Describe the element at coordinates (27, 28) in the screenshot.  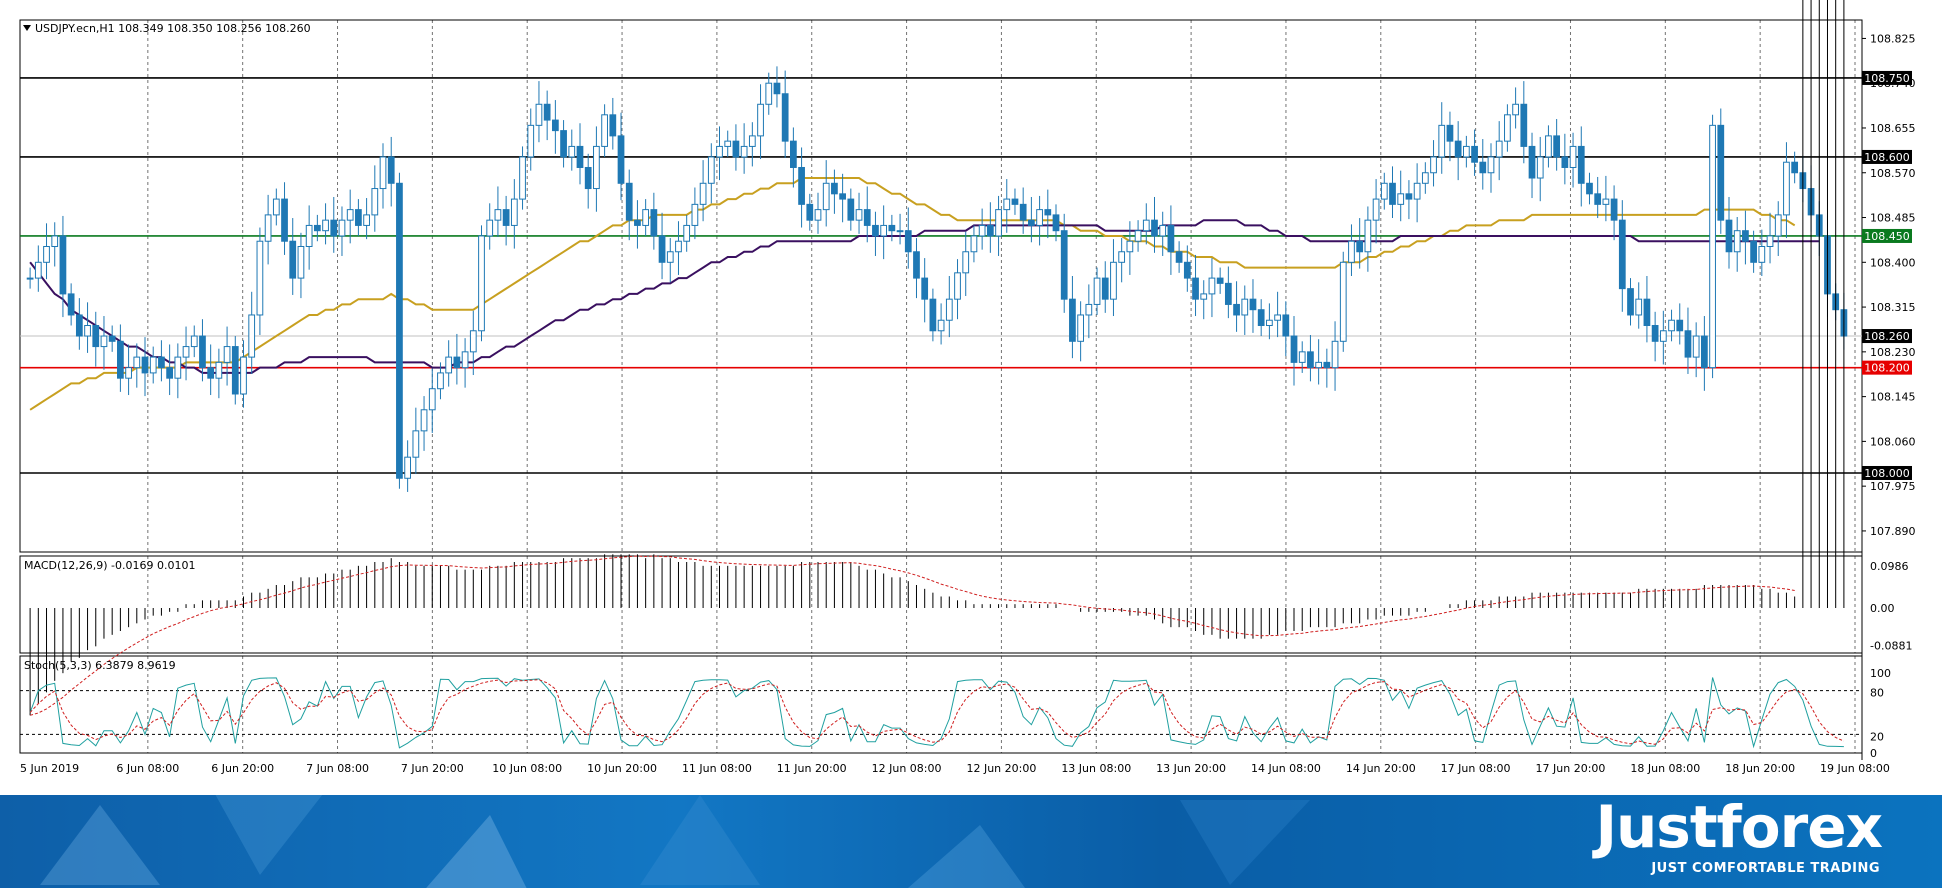
I see `dropdown-arrow-icon` at that location.